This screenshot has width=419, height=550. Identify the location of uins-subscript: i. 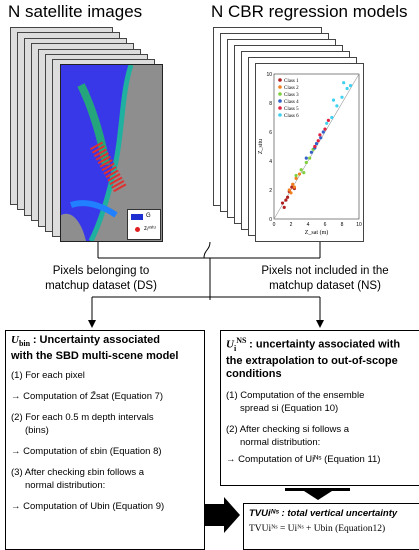
(235, 348).